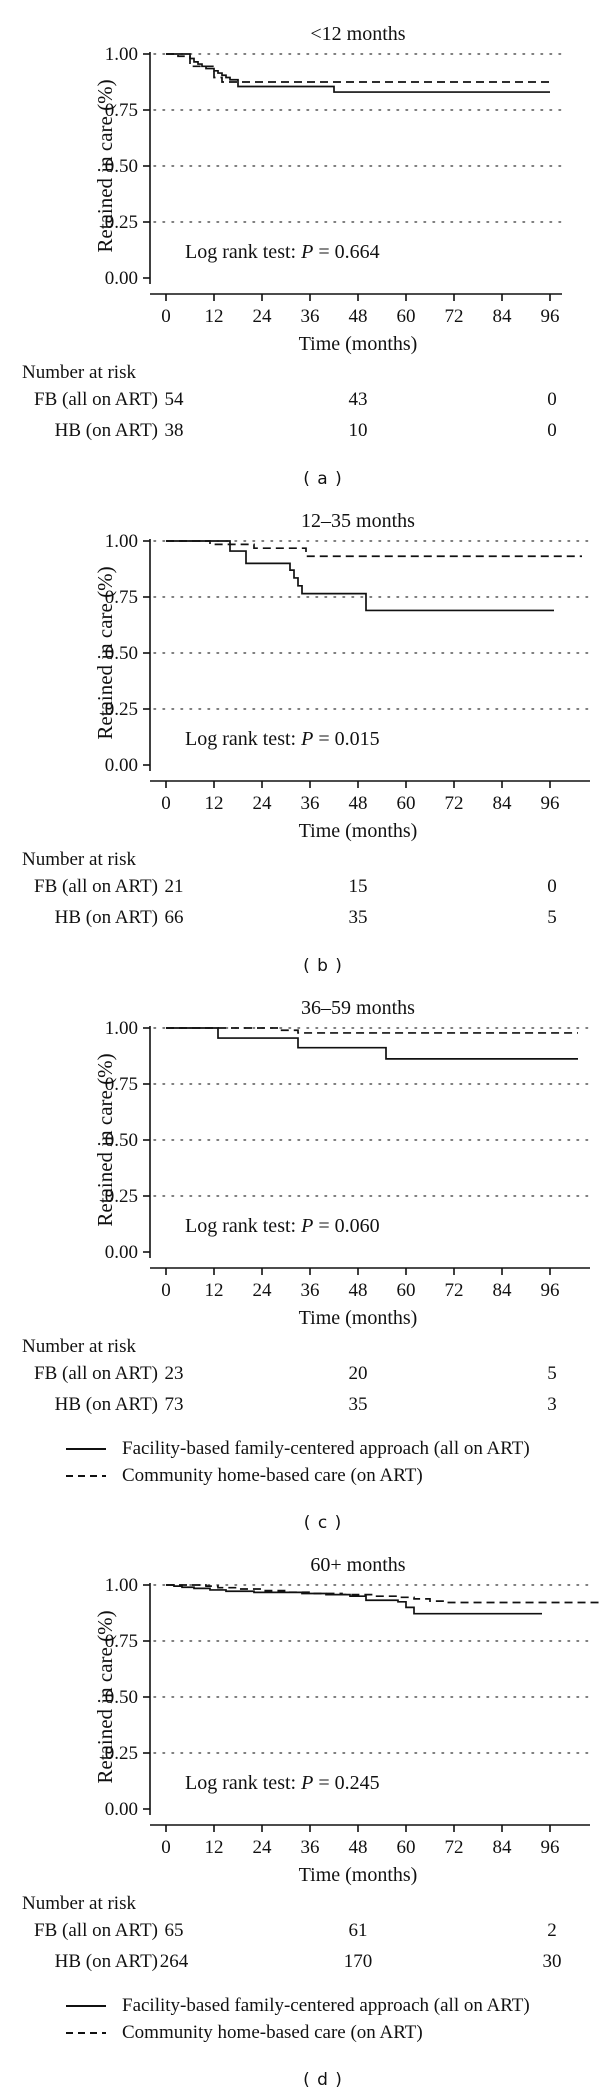 Image resolution: width=600 pixels, height=2094 pixels. I want to click on risk-count: 43, so click(358, 399).